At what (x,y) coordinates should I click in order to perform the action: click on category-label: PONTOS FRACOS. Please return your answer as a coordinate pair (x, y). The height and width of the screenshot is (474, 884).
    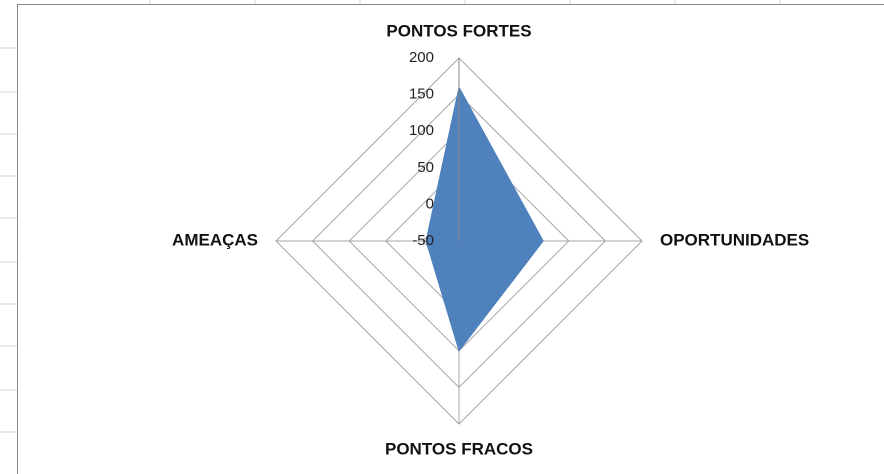
    Looking at the image, I should click on (459, 448).